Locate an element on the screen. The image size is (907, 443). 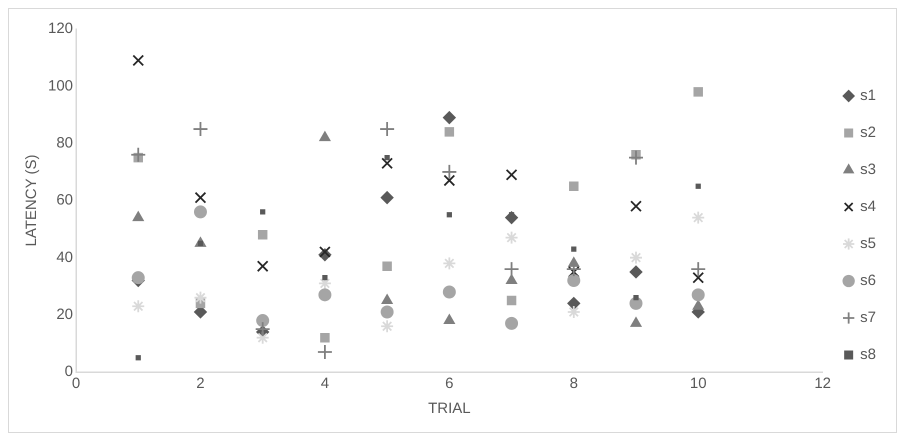
x-tick-label: 2 is located at coordinates (200, 383).